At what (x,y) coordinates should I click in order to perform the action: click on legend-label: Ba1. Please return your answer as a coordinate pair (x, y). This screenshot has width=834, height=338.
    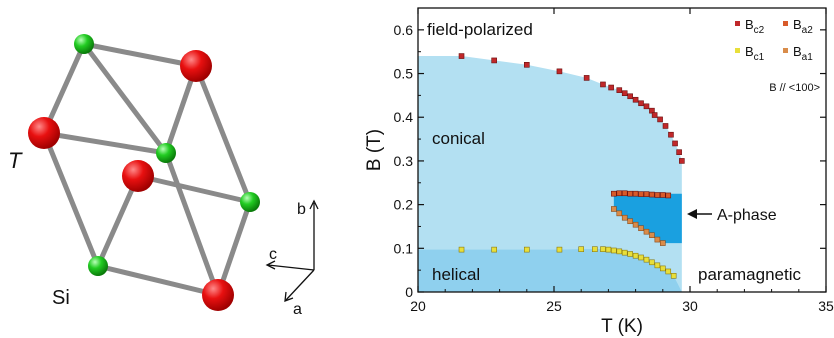
    Looking at the image, I should click on (803, 53).